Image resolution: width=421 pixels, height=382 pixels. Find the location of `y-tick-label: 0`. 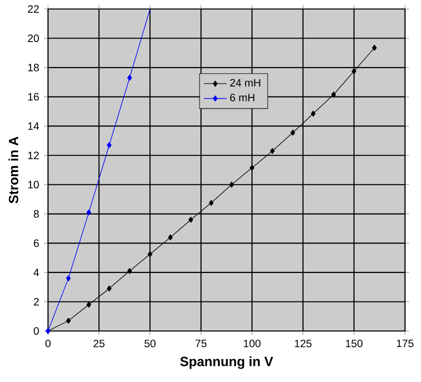

y-tick-label: 0 is located at coordinates (36, 331).